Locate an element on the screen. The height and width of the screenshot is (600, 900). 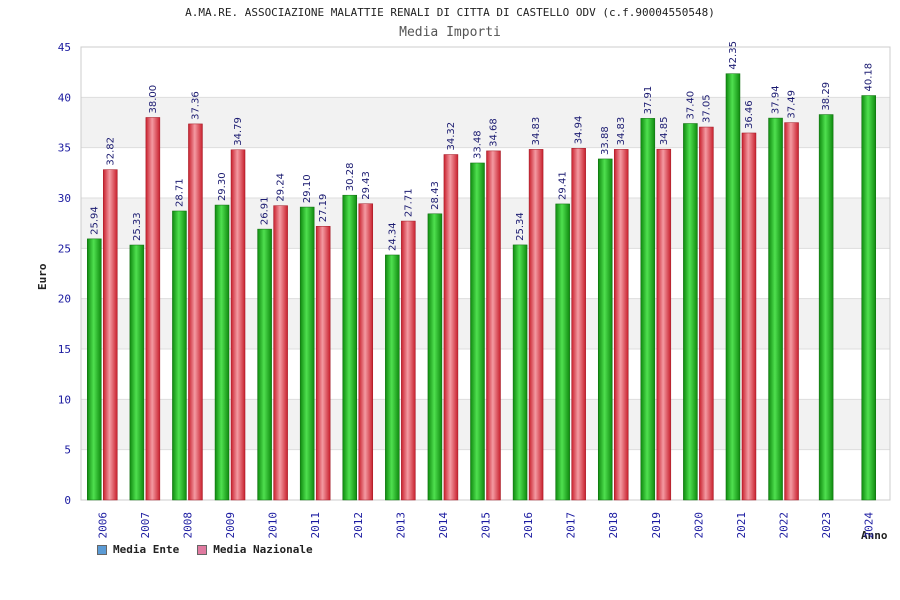
x-tick-label: 2007 is located at coordinates (145, 525).